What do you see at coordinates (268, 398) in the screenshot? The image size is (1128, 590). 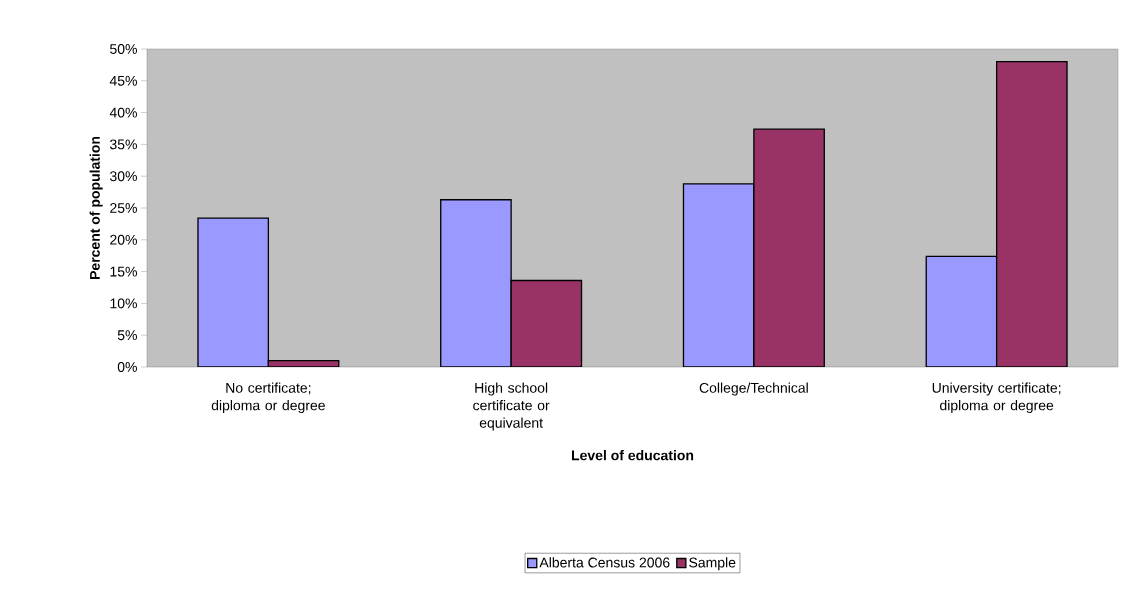 I see `x-tick-label: No certificate; diploma or degree` at bounding box center [268, 398].